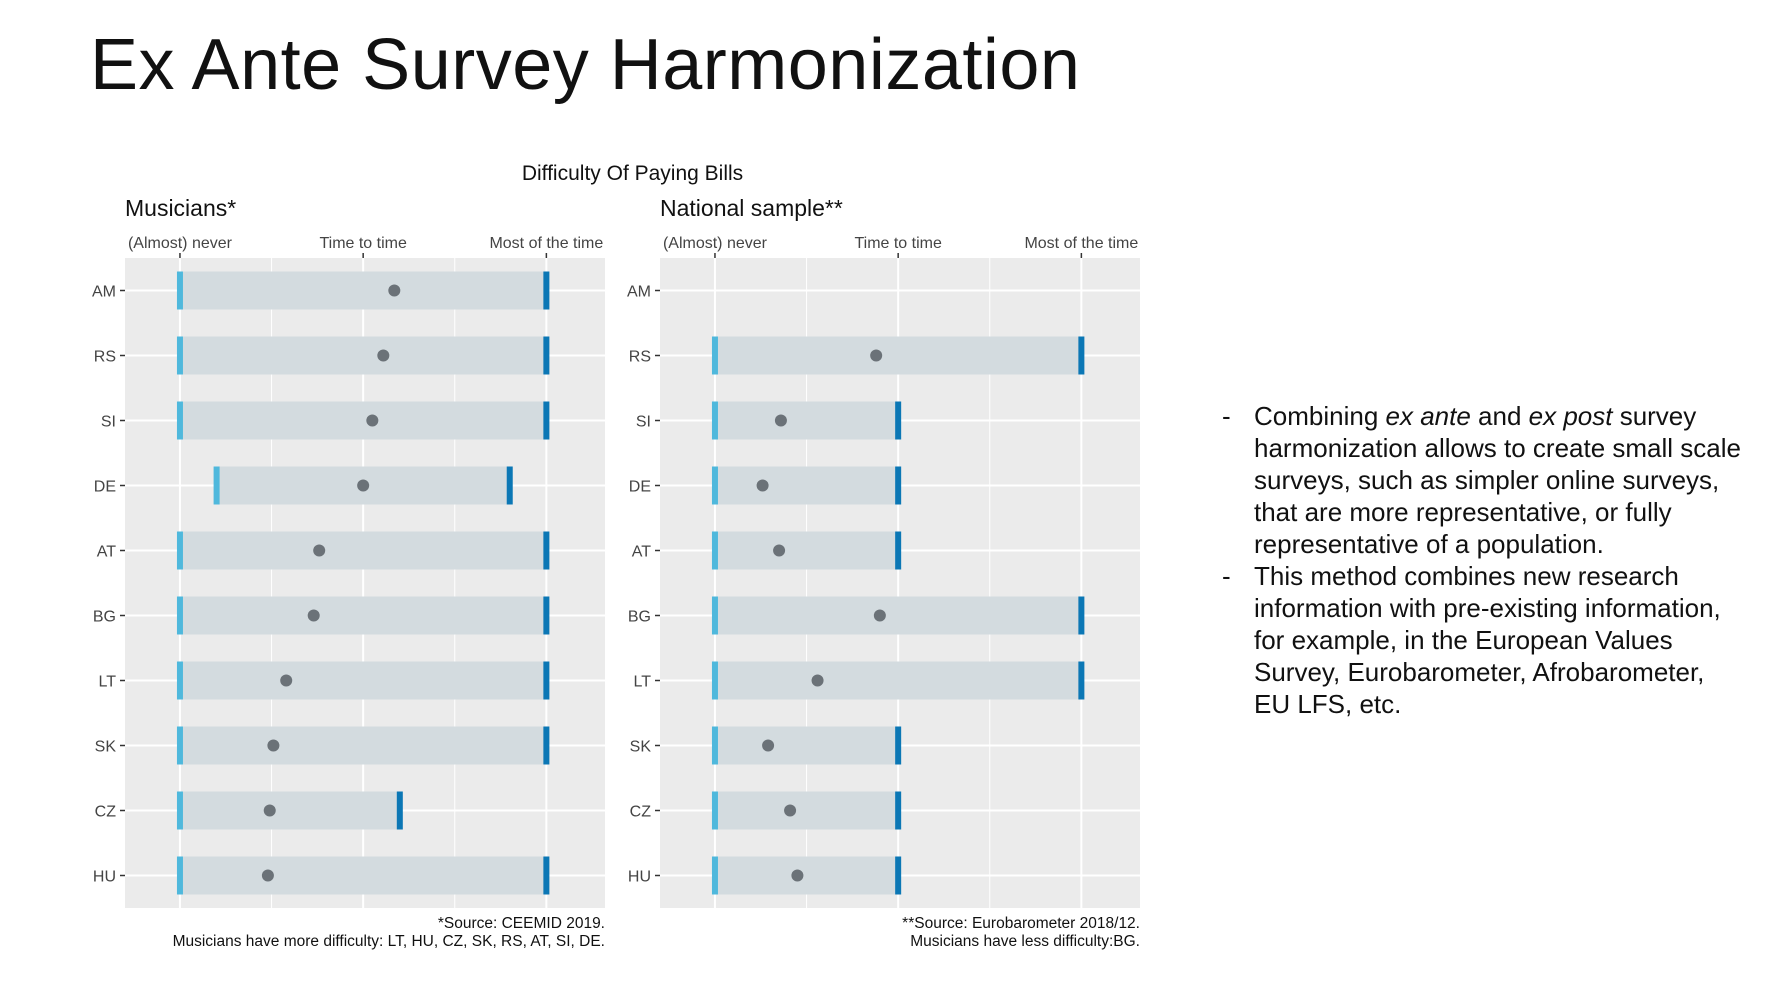  Describe the element at coordinates (180, 208) in the screenshot. I see `panel-title: Musicians*` at that location.